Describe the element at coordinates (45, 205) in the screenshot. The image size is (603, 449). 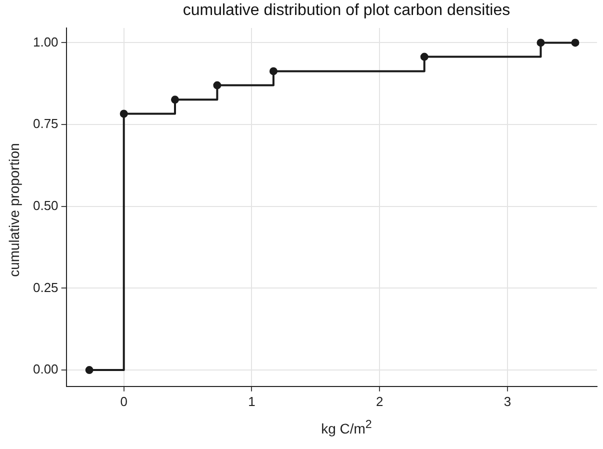
I see `y-tick-label: 0.50` at that location.